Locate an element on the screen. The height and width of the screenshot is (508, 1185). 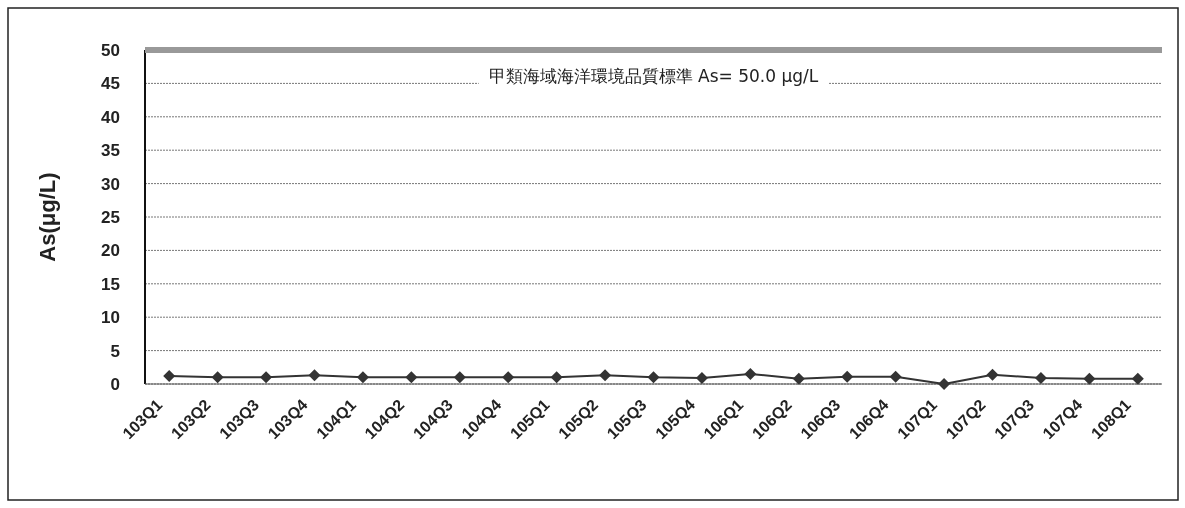
y-axis-title: As(μg/L) is located at coordinates (47, 217).